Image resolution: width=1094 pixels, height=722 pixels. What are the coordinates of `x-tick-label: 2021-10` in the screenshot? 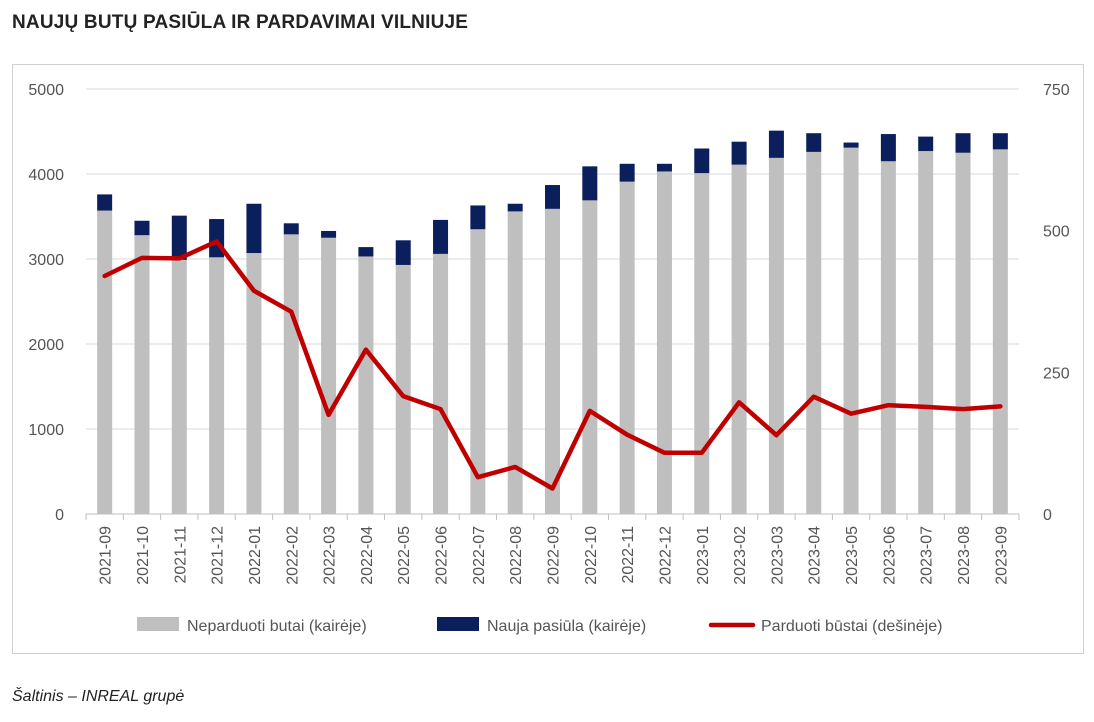 It's located at (143, 555).